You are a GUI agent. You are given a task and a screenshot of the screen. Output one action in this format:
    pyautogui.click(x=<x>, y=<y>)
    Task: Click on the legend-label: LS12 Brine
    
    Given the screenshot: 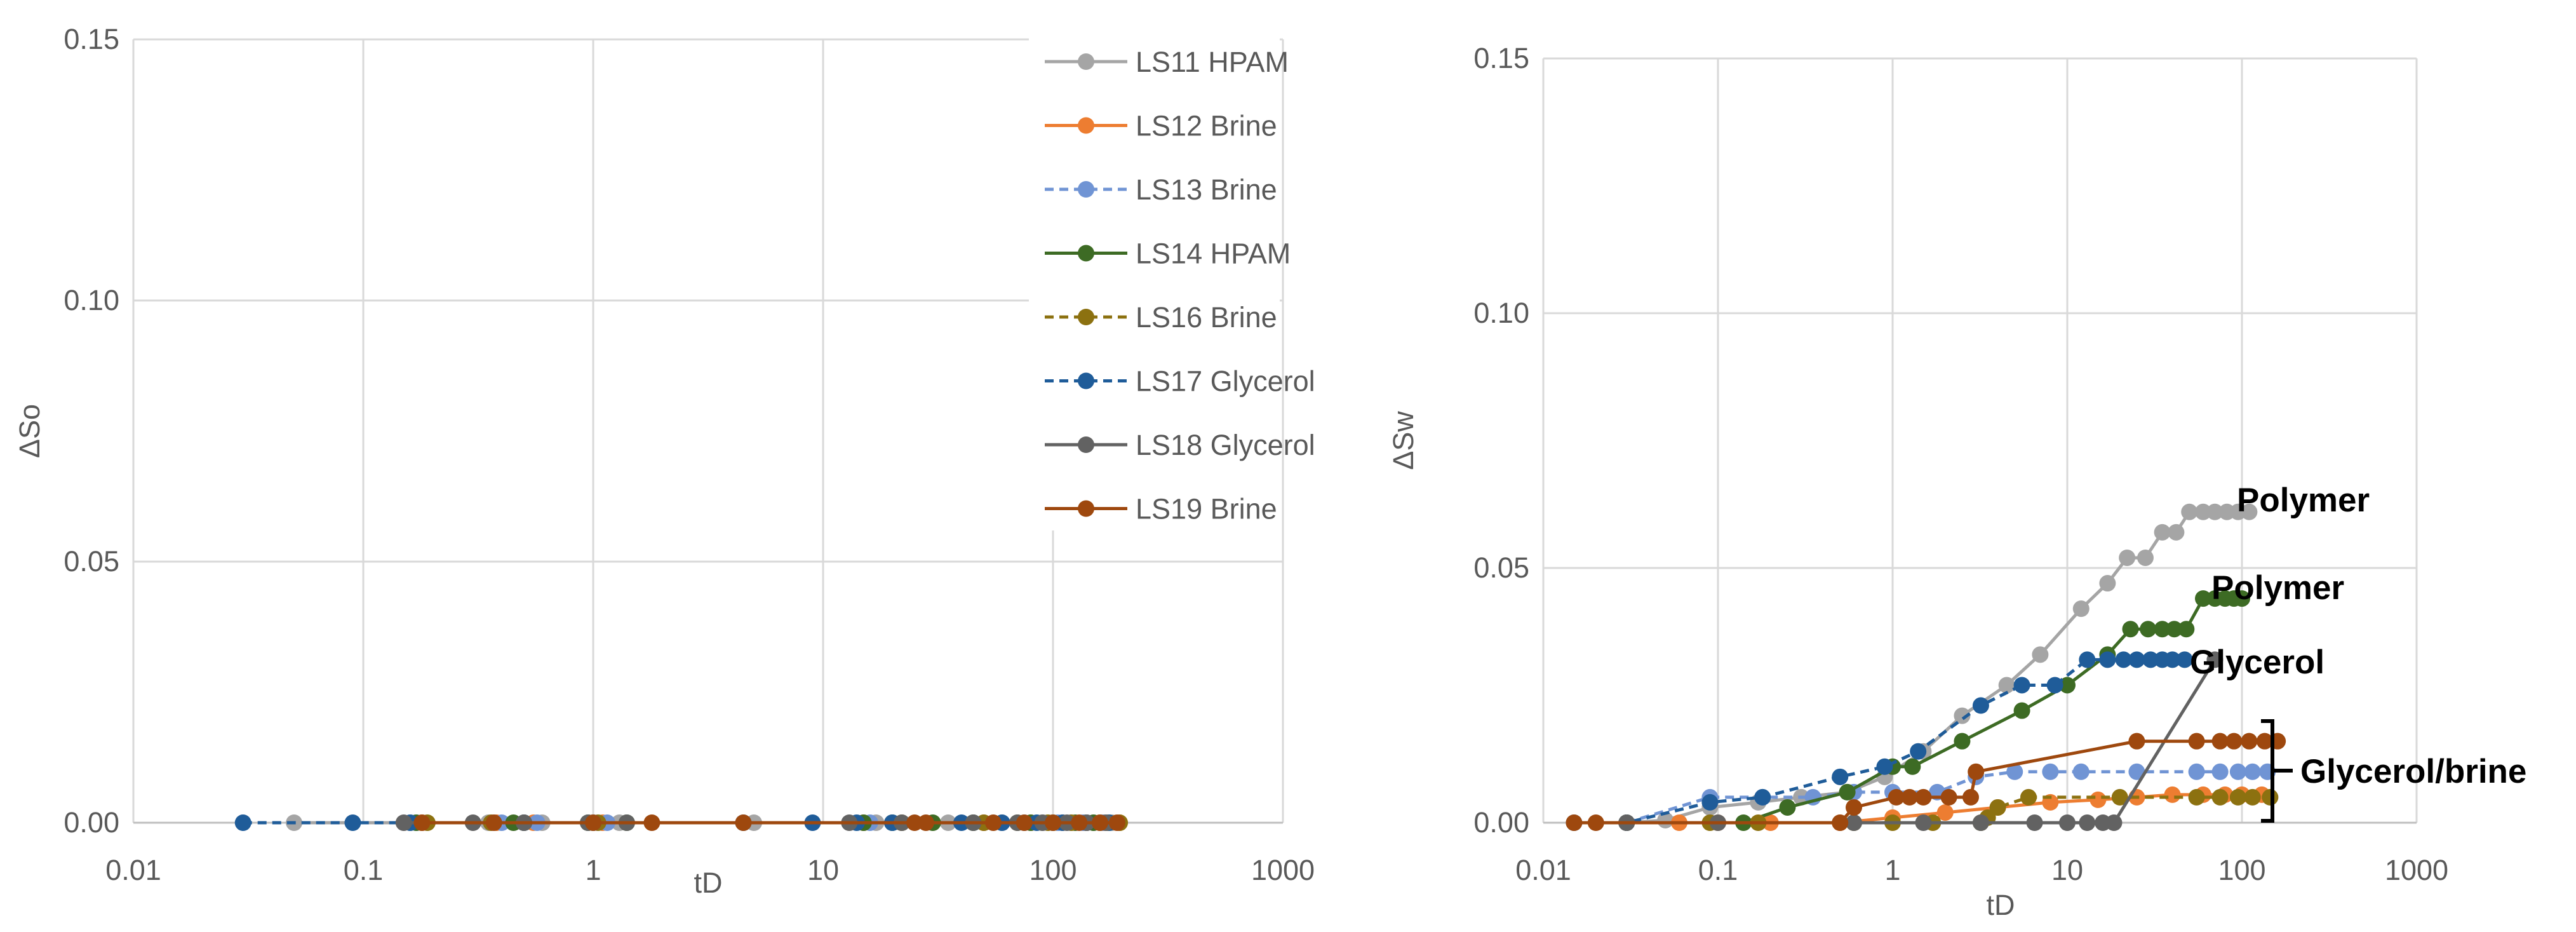 What is the action you would take?
    pyautogui.click(x=1206, y=126)
    